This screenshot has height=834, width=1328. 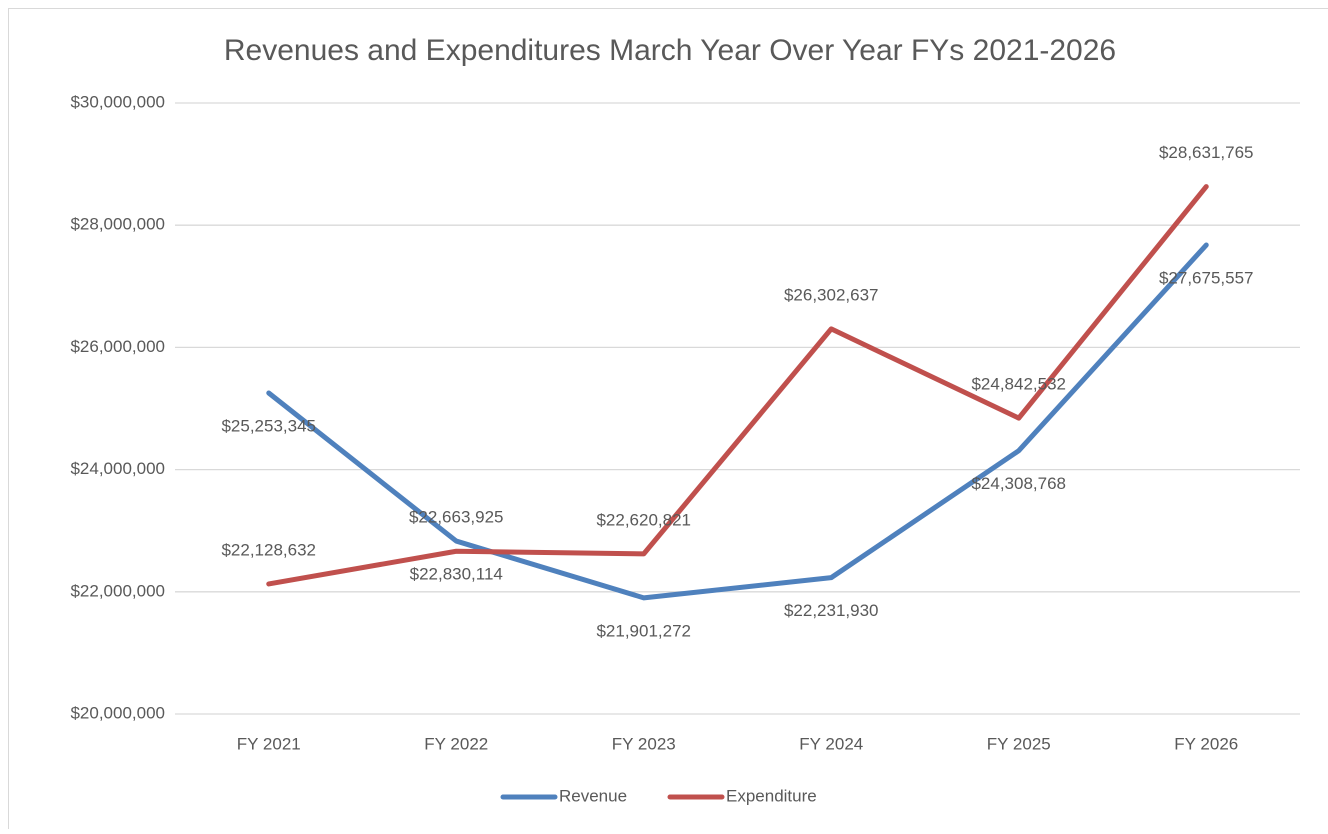 What do you see at coordinates (456, 743) in the screenshot?
I see `x-tick-label: FY 2022` at bounding box center [456, 743].